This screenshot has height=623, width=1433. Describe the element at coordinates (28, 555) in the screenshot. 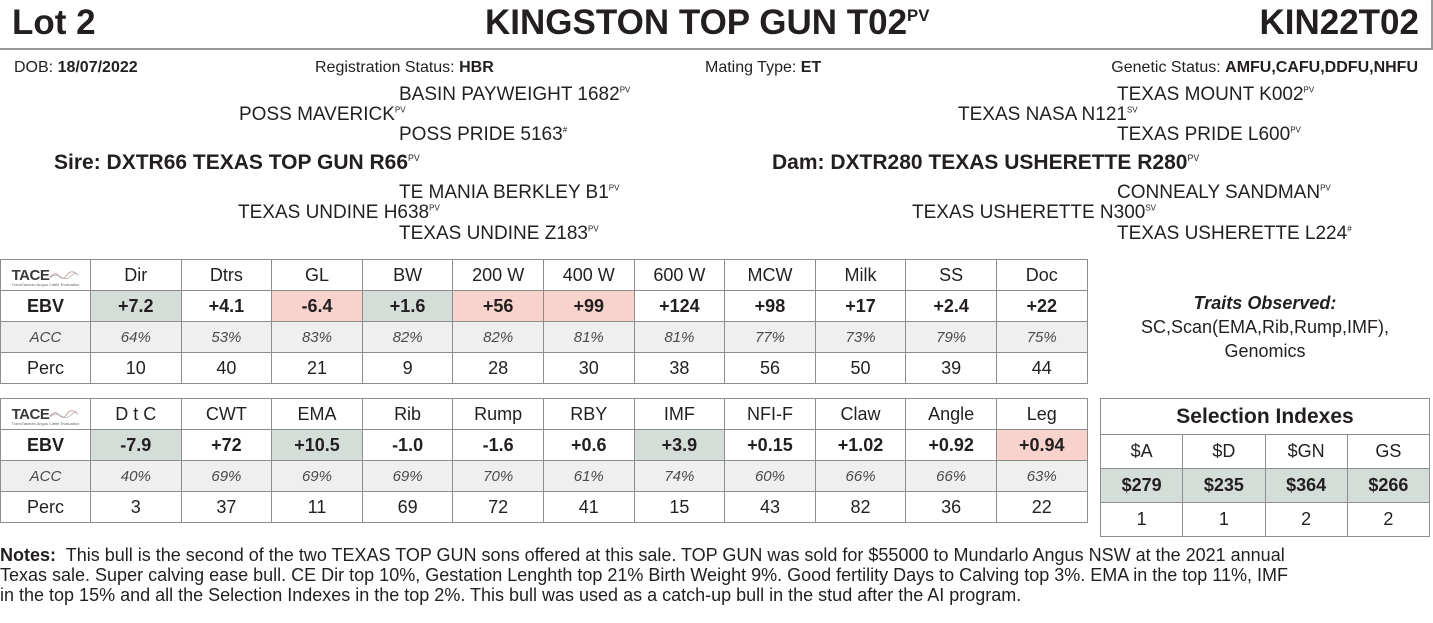

I see `notes-label: Notes:` at that location.